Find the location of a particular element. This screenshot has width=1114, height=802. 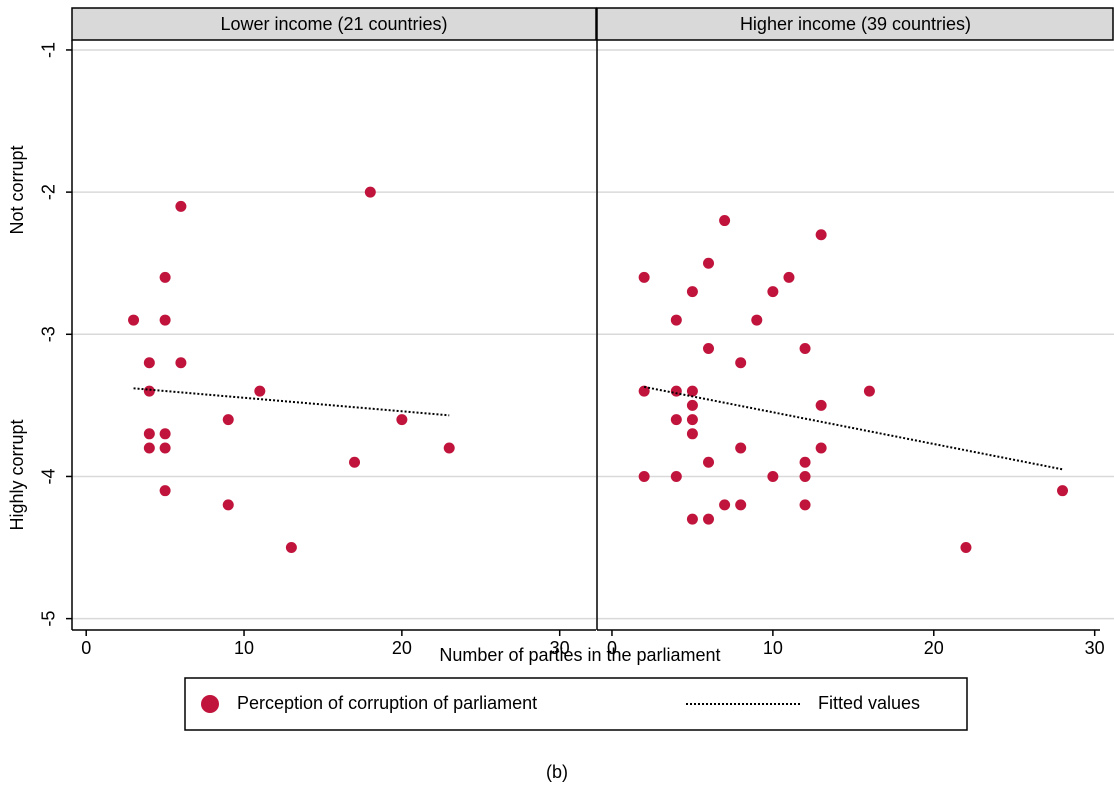

legend-label: Fitted values is located at coordinates (869, 703).